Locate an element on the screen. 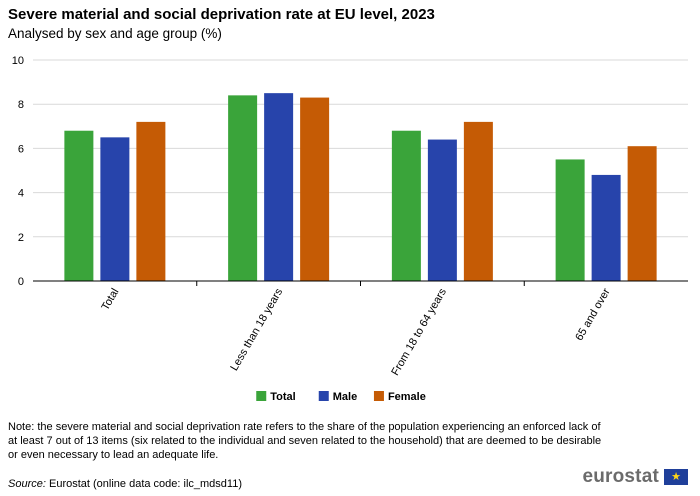 The height and width of the screenshot is (496, 700). flag-star-icon: ★ is located at coordinates (676, 476).